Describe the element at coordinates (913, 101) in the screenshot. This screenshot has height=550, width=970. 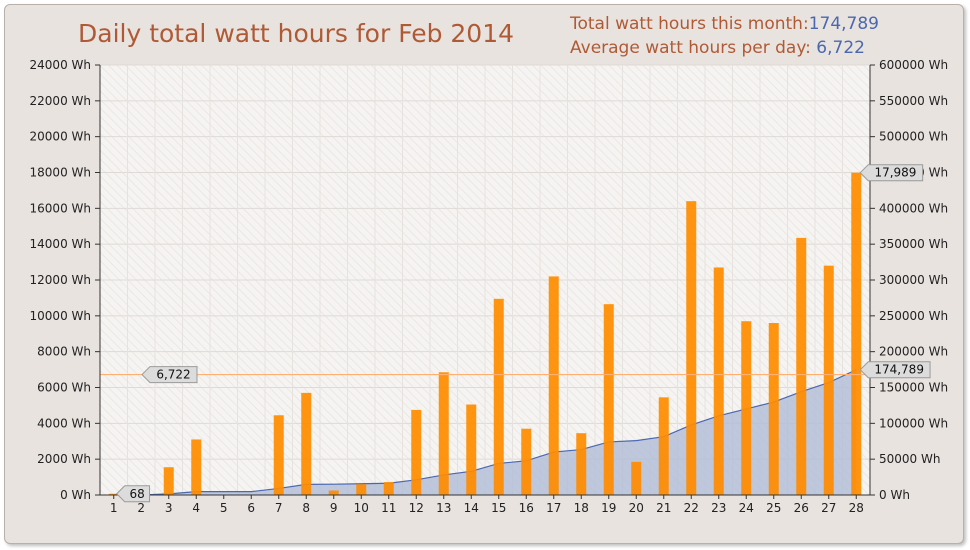
I see `right-axis-tick-label: 550000 Wh` at that location.